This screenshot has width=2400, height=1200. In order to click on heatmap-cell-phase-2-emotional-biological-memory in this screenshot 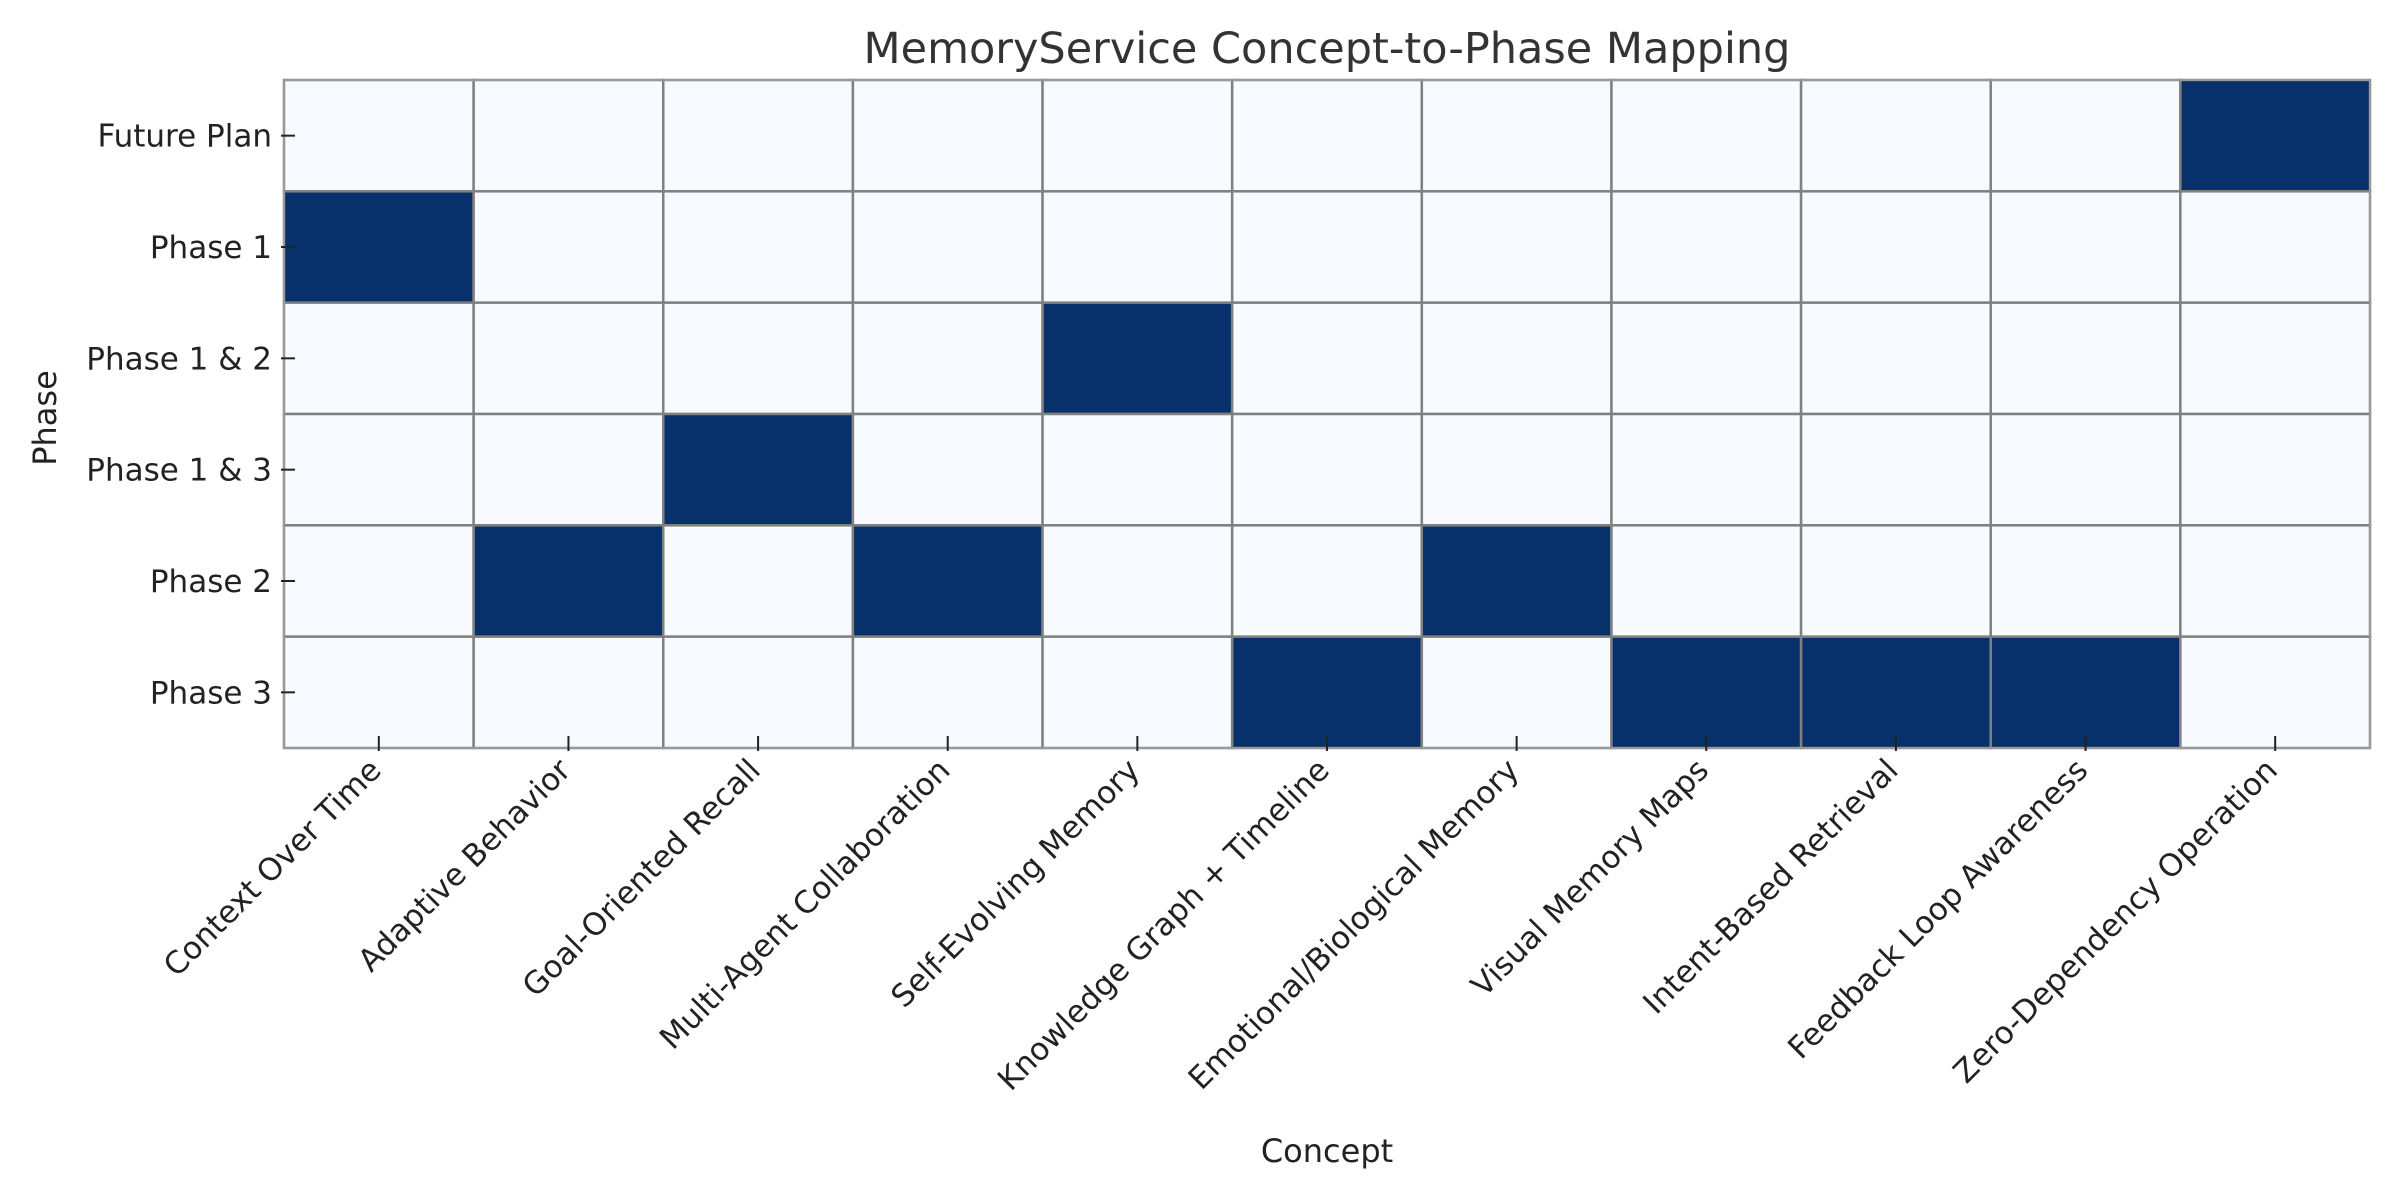, I will do `click(1516, 581)`.